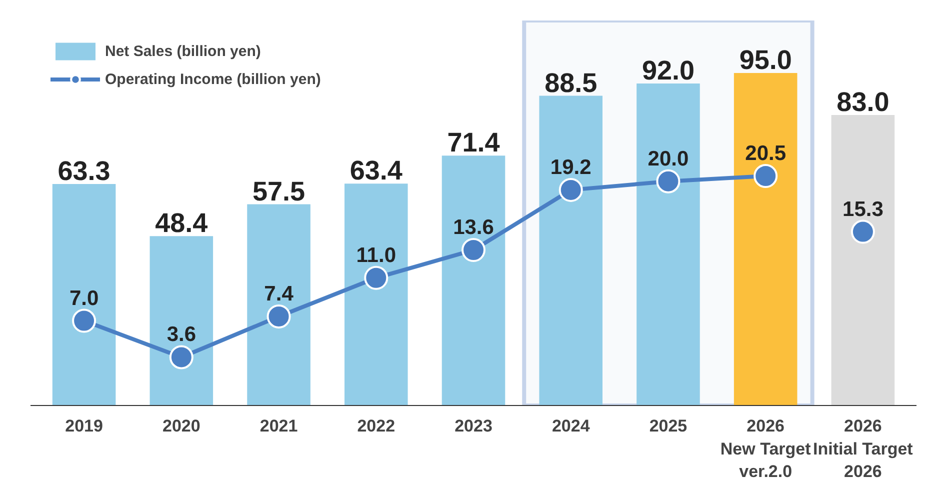 Image resolution: width=926 pixels, height=484 pixels. Describe the element at coordinates (181, 426) in the screenshot. I see `x-tick-label: 2020` at that location.